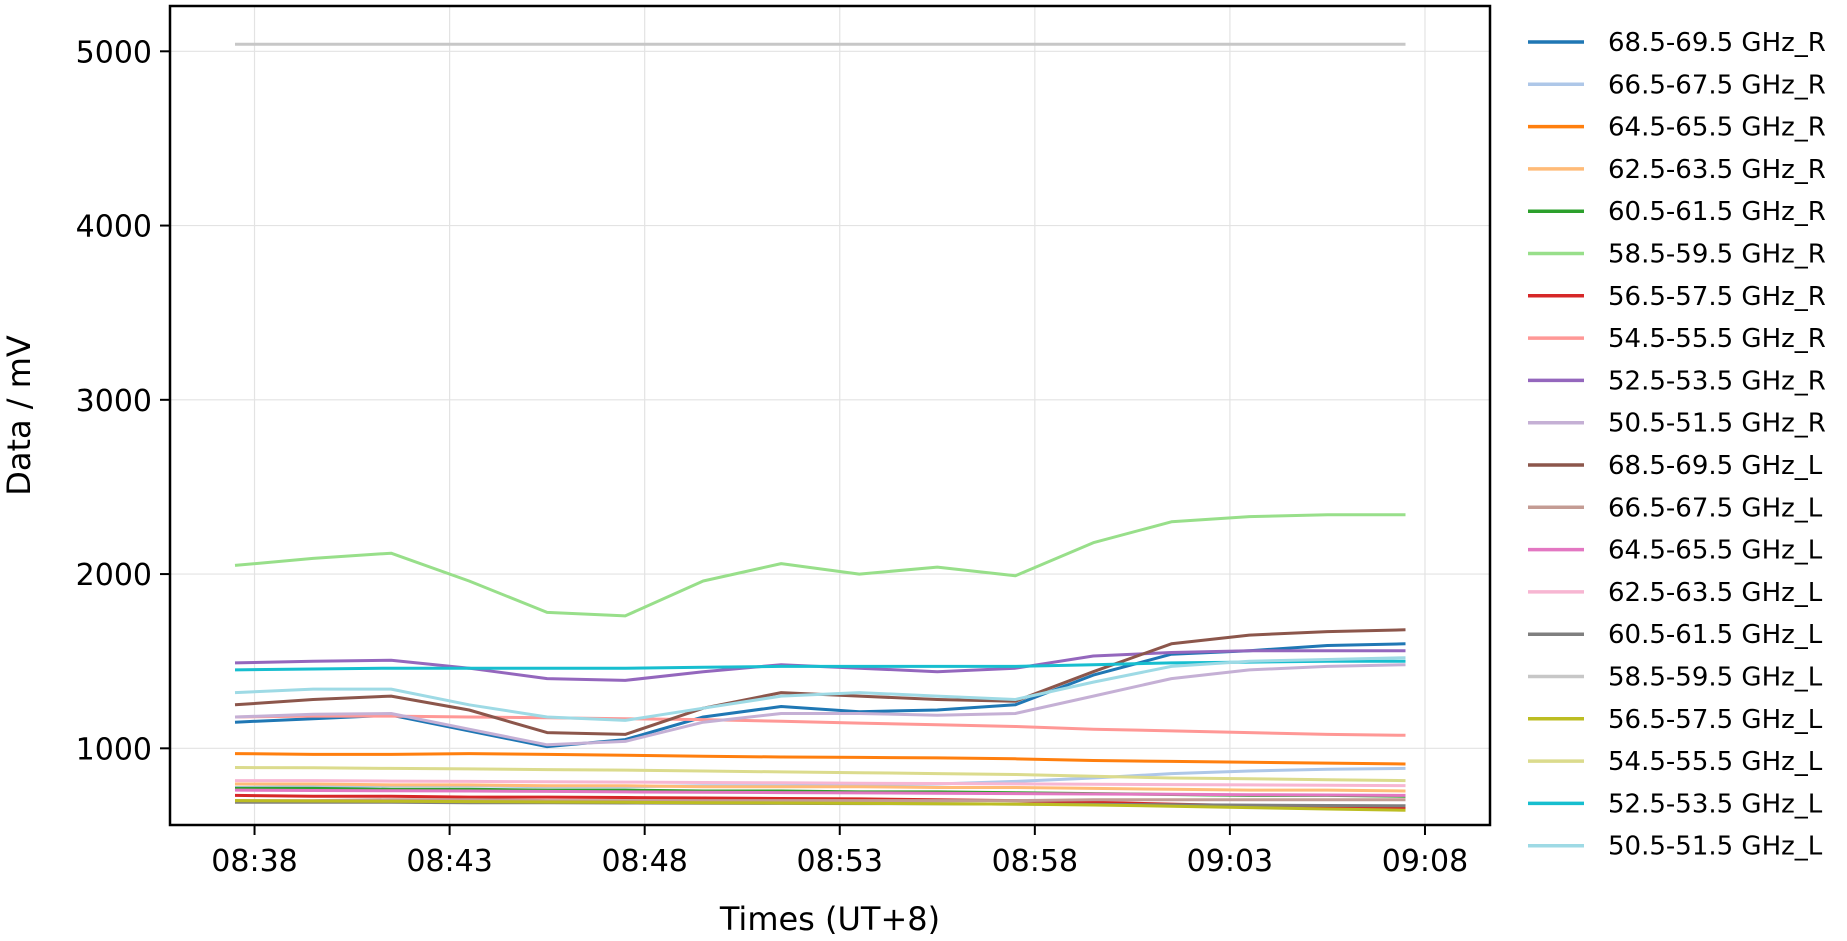 The height and width of the screenshot is (941, 1847). What do you see at coordinates (114, 749) in the screenshot?
I see `y-tick-label: 1000` at bounding box center [114, 749].